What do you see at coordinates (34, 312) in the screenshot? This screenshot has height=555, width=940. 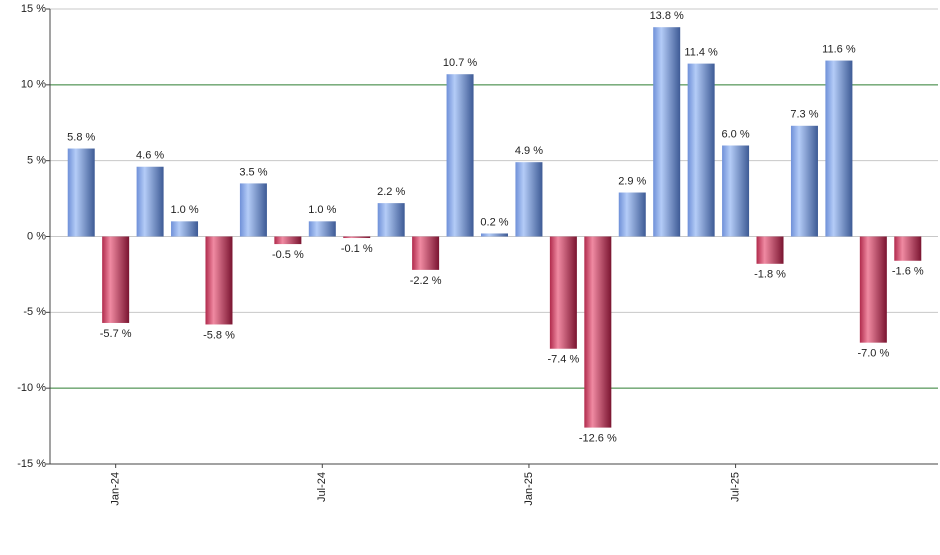 I see `y-tick-label: -5 %` at bounding box center [34, 312].